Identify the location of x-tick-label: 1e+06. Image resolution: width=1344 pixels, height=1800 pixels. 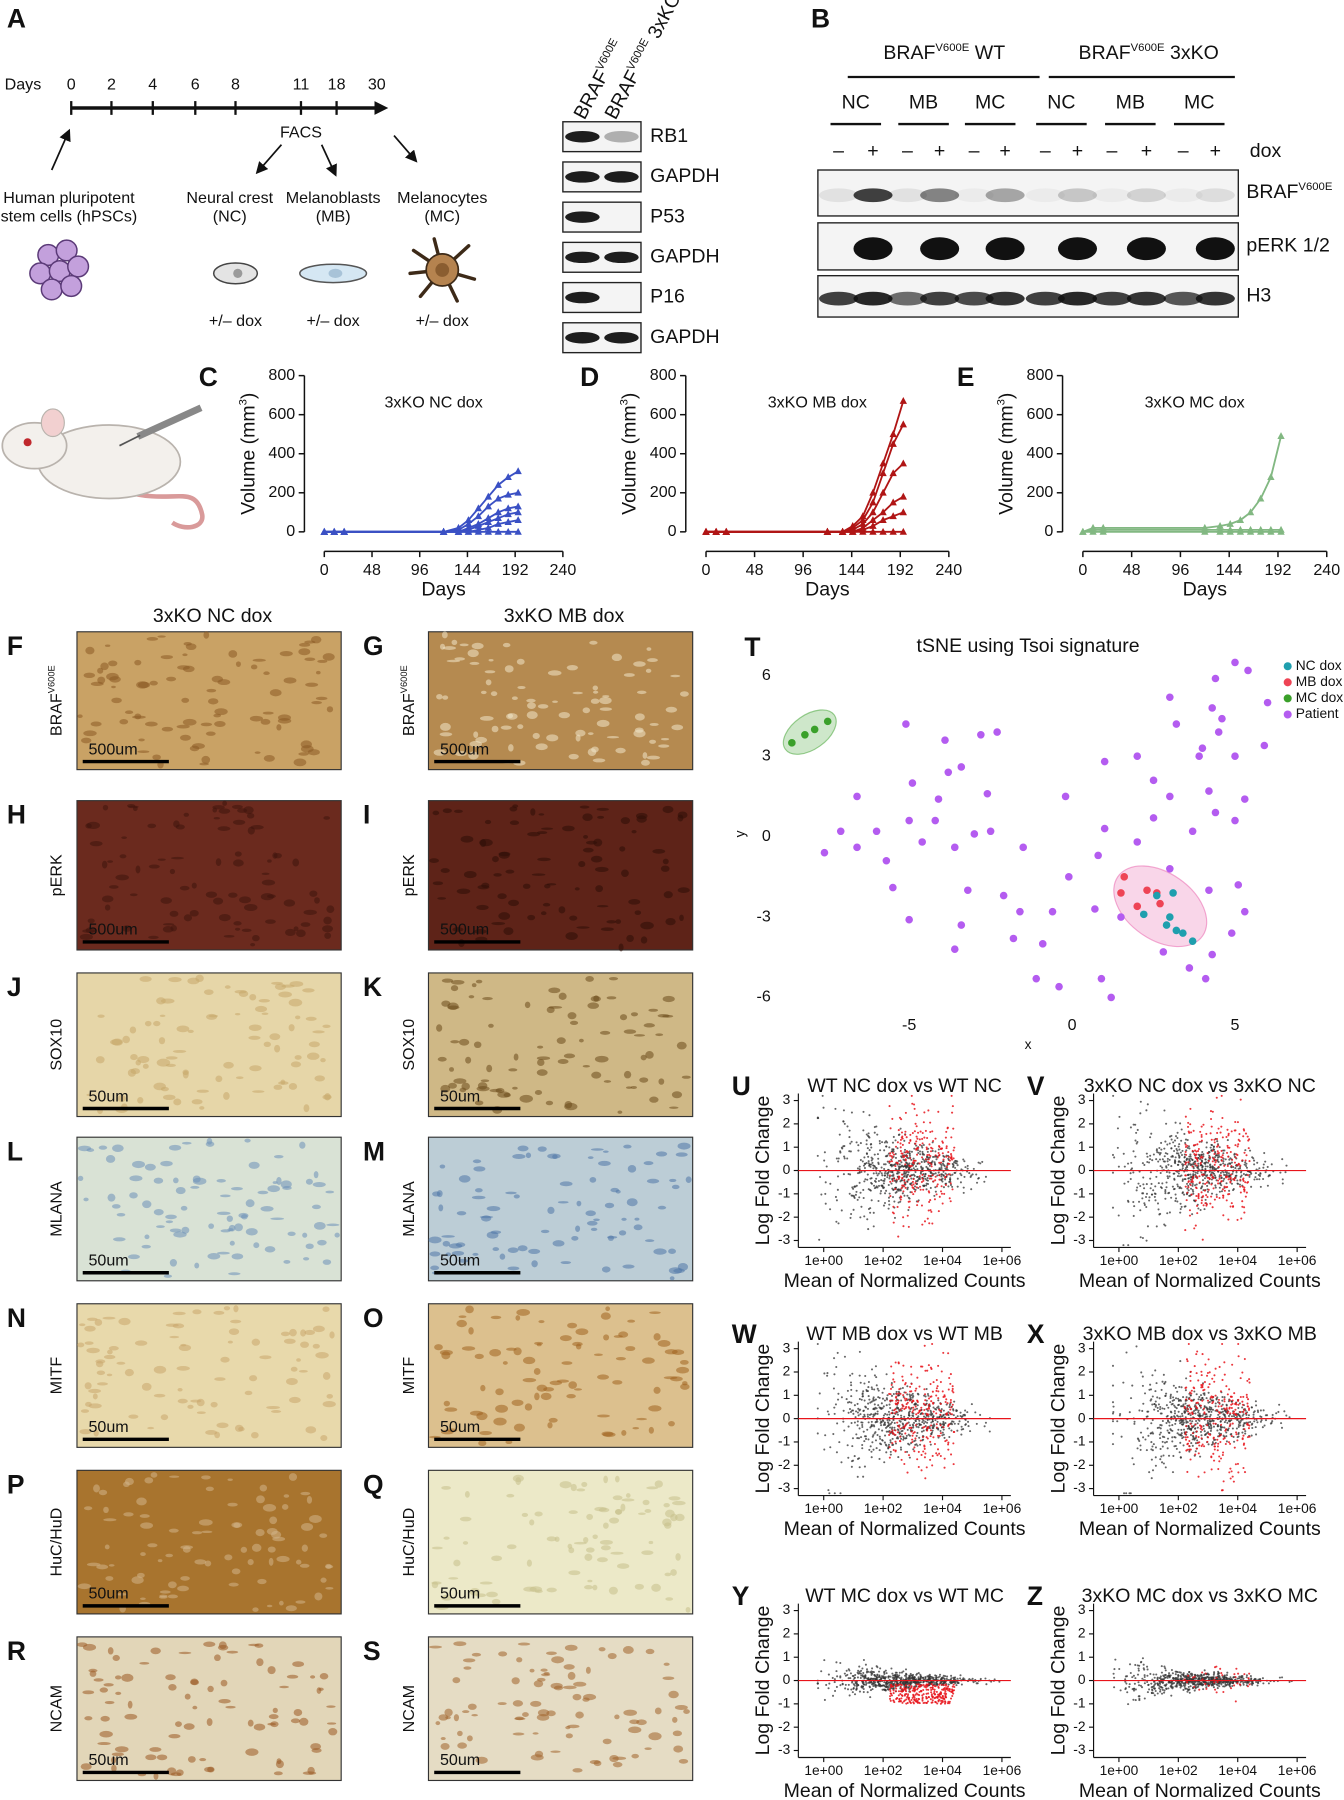
(1002, 1260).